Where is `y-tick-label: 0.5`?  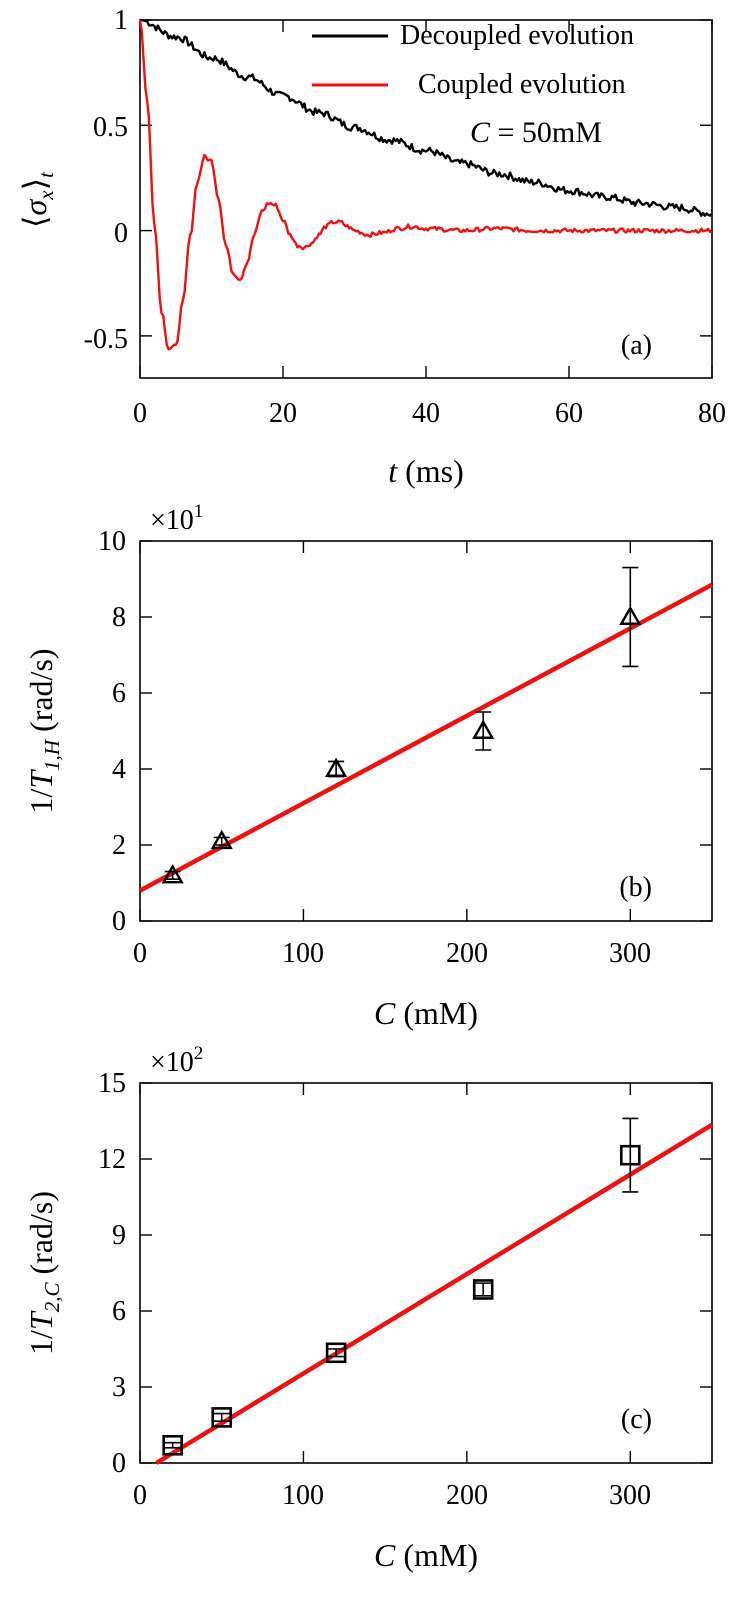 y-tick-label: 0.5 is located at coordinates (110, 127).